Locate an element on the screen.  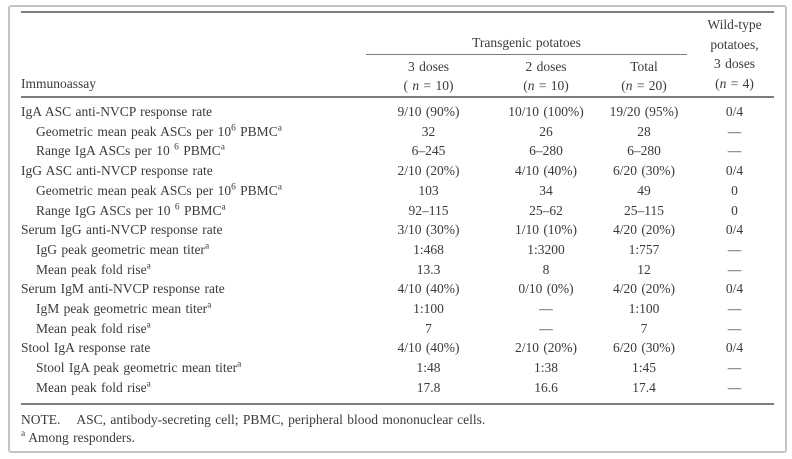
cell-3doses: 2/10 (20%) is located at coordinates (428, 171).